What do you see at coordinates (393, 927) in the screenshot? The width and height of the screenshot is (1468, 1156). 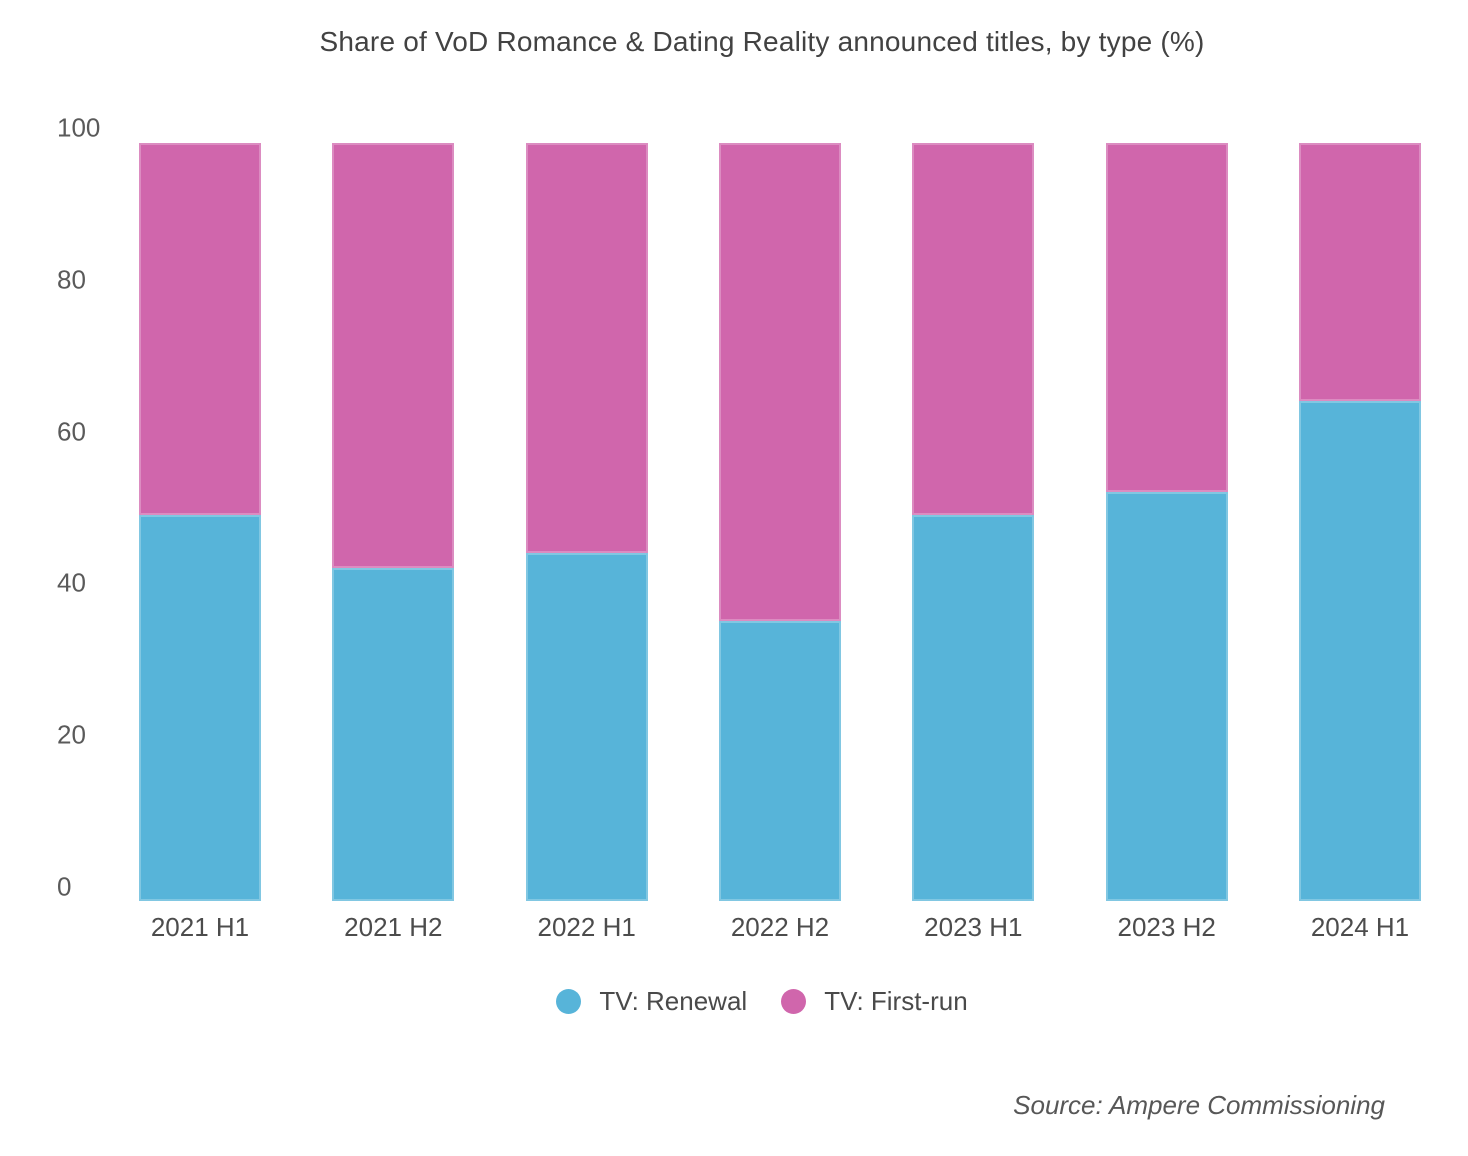 I see `x-axis-label-2021-h2: 2021 H2` at bounding box center [393, 927].